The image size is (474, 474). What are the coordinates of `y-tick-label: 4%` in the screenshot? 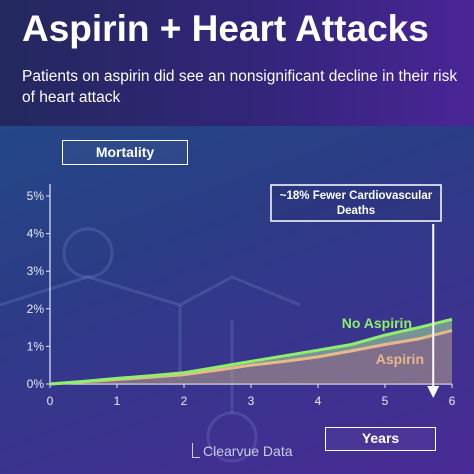 It's located at (36, 234).